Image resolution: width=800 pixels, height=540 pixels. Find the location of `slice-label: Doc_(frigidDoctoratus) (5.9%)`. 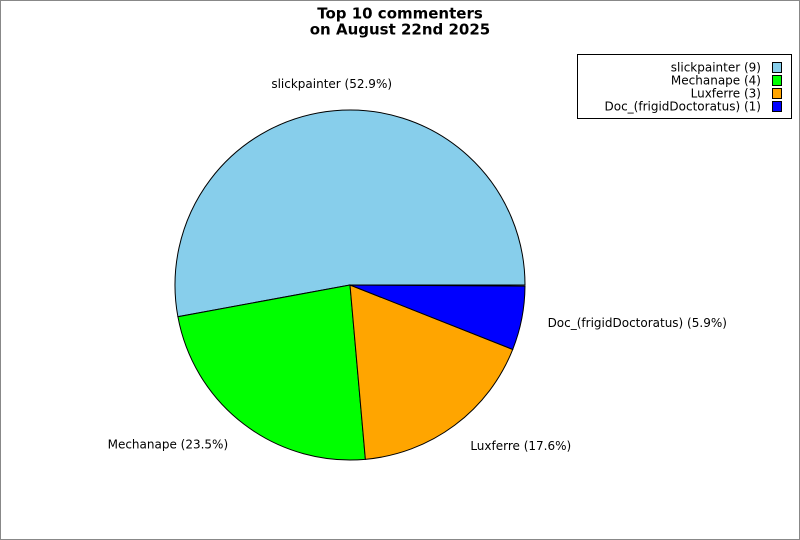

slice-label: Doc_(frigidDoctoratus) (5.9%) is located at coordinates (637, 323).